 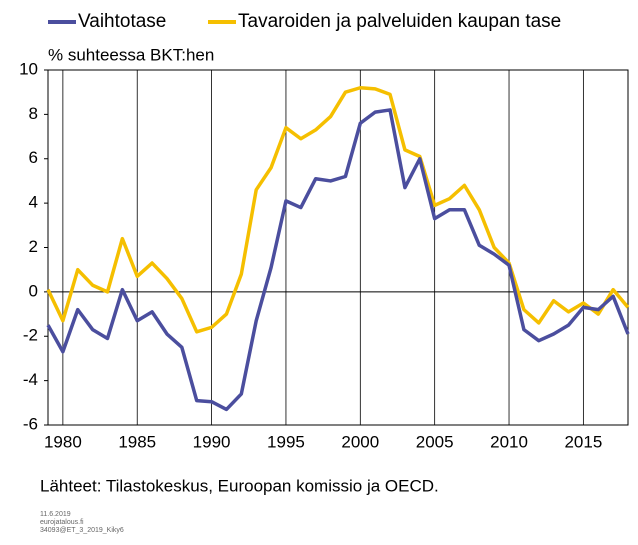 What do you see at coordinates (212, 441) in the screenshot?
I see `x-tick-label: 1990` at bounding box center [212, 441].